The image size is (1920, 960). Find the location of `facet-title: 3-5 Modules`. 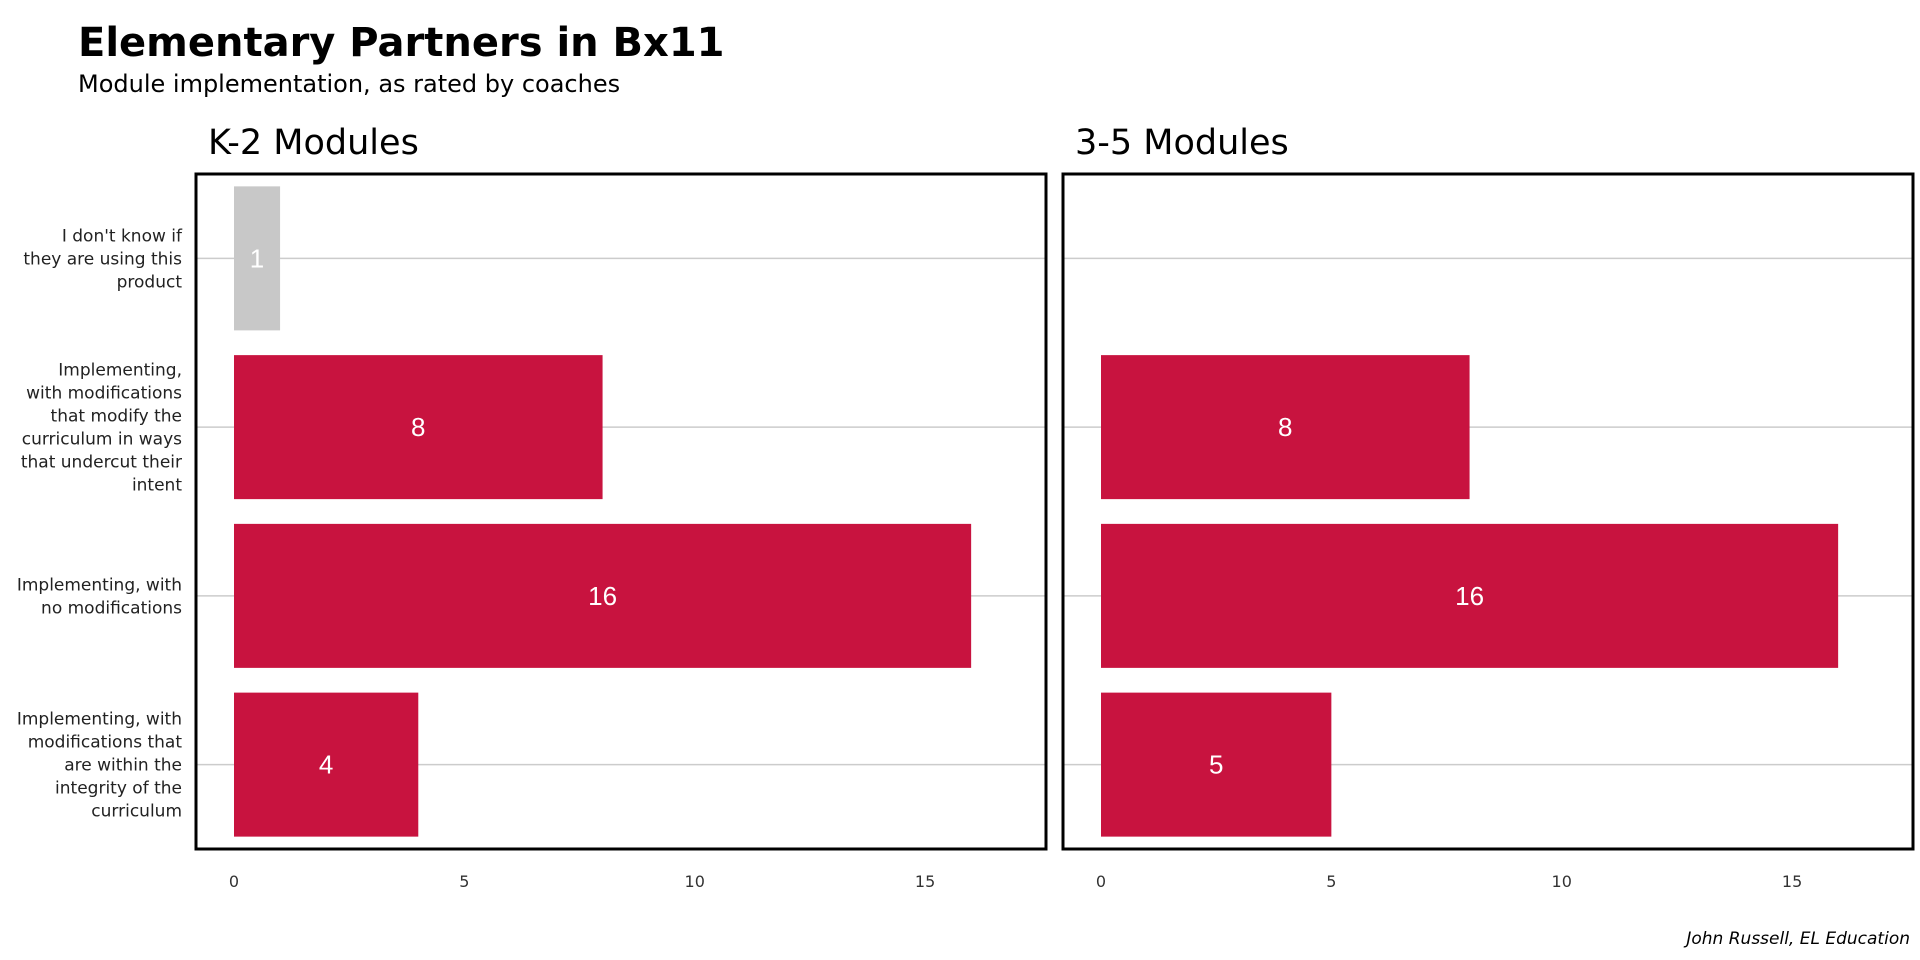

facet-title: 3-5 Modules is located at coordinates (1182, 143).